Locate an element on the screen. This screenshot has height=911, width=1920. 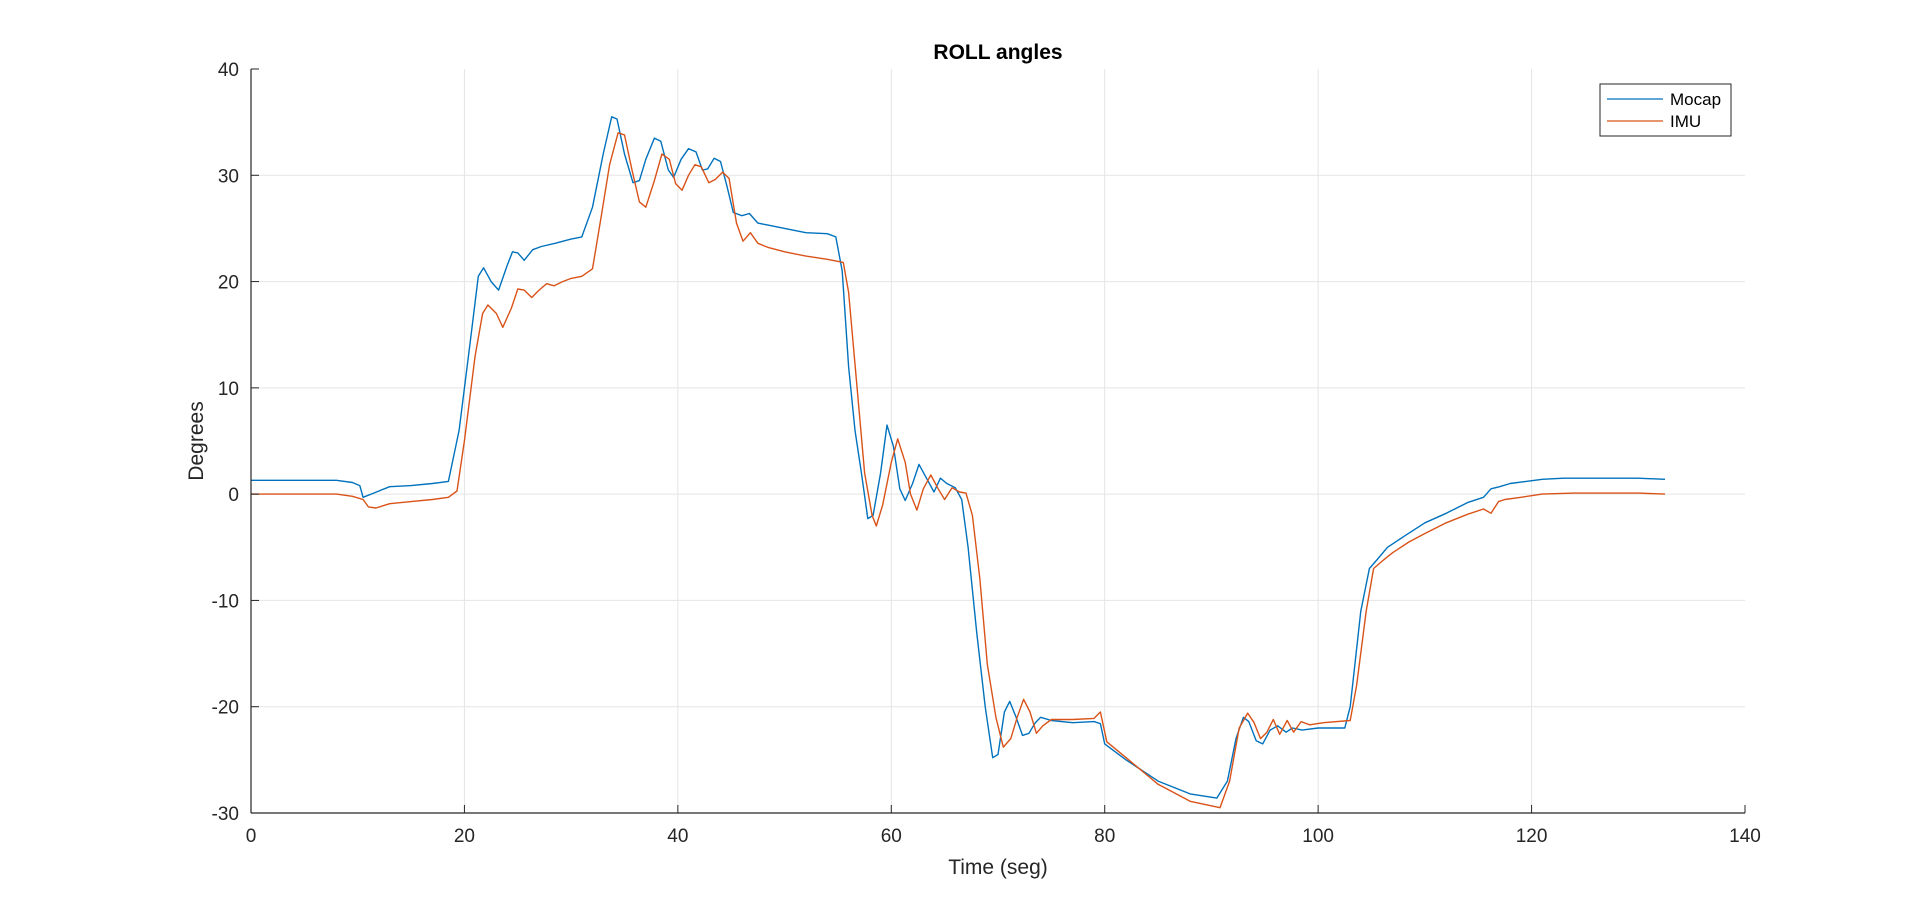
x-tick-label: 40 is located at coordinates (677, 836).